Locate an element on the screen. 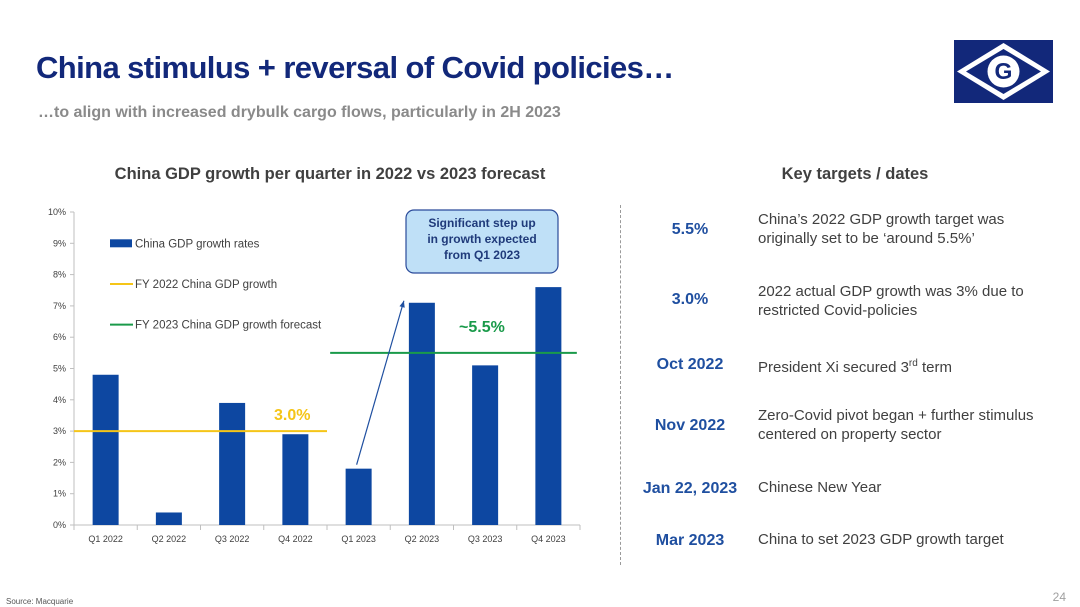 This screenshot has width=1080, height=607. y-tick-label: 5% is located at coordinates (59, 369).